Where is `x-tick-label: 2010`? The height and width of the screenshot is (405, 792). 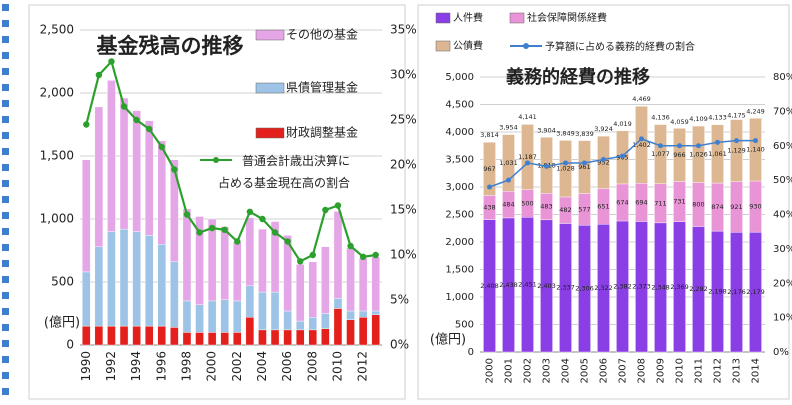
x-tick-label: 2010 is located at coordinates (337, 366).